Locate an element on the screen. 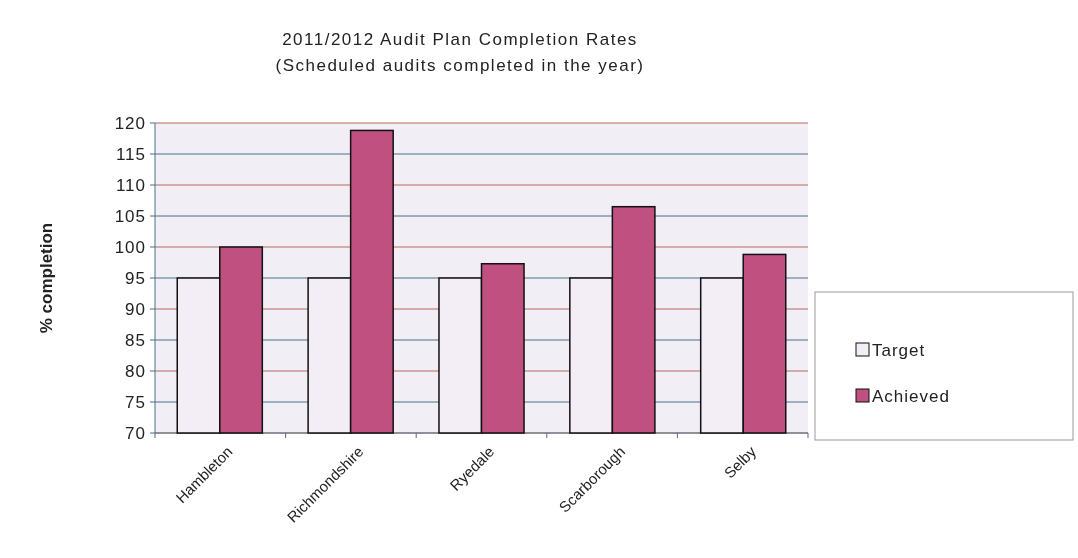  chart-title: 2011/2012 Audit Plan Completion Rates is located at coordinates (460, 39).